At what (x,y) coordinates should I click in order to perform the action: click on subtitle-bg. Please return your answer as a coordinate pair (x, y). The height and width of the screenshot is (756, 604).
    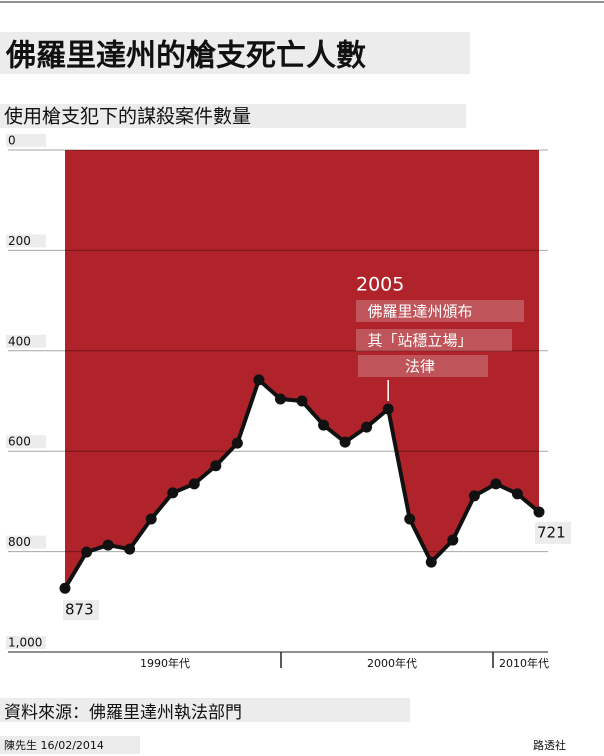
    Looking at the image, I should click on (233, 116).